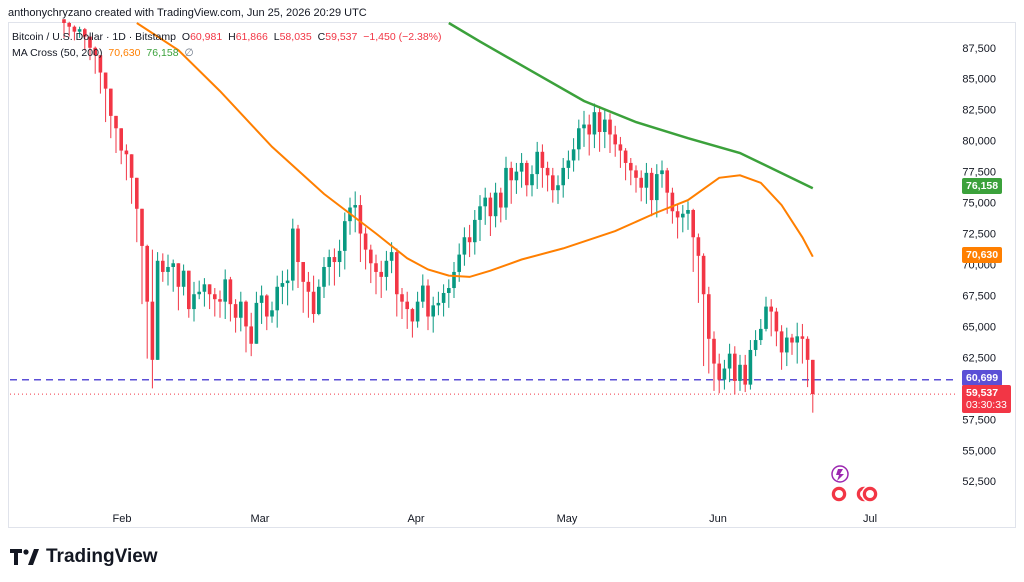  What do you see at coordinates (979, 296) in the screenshot?
I see `y-tick-label: 67,500` at bounding box center [979, 296].